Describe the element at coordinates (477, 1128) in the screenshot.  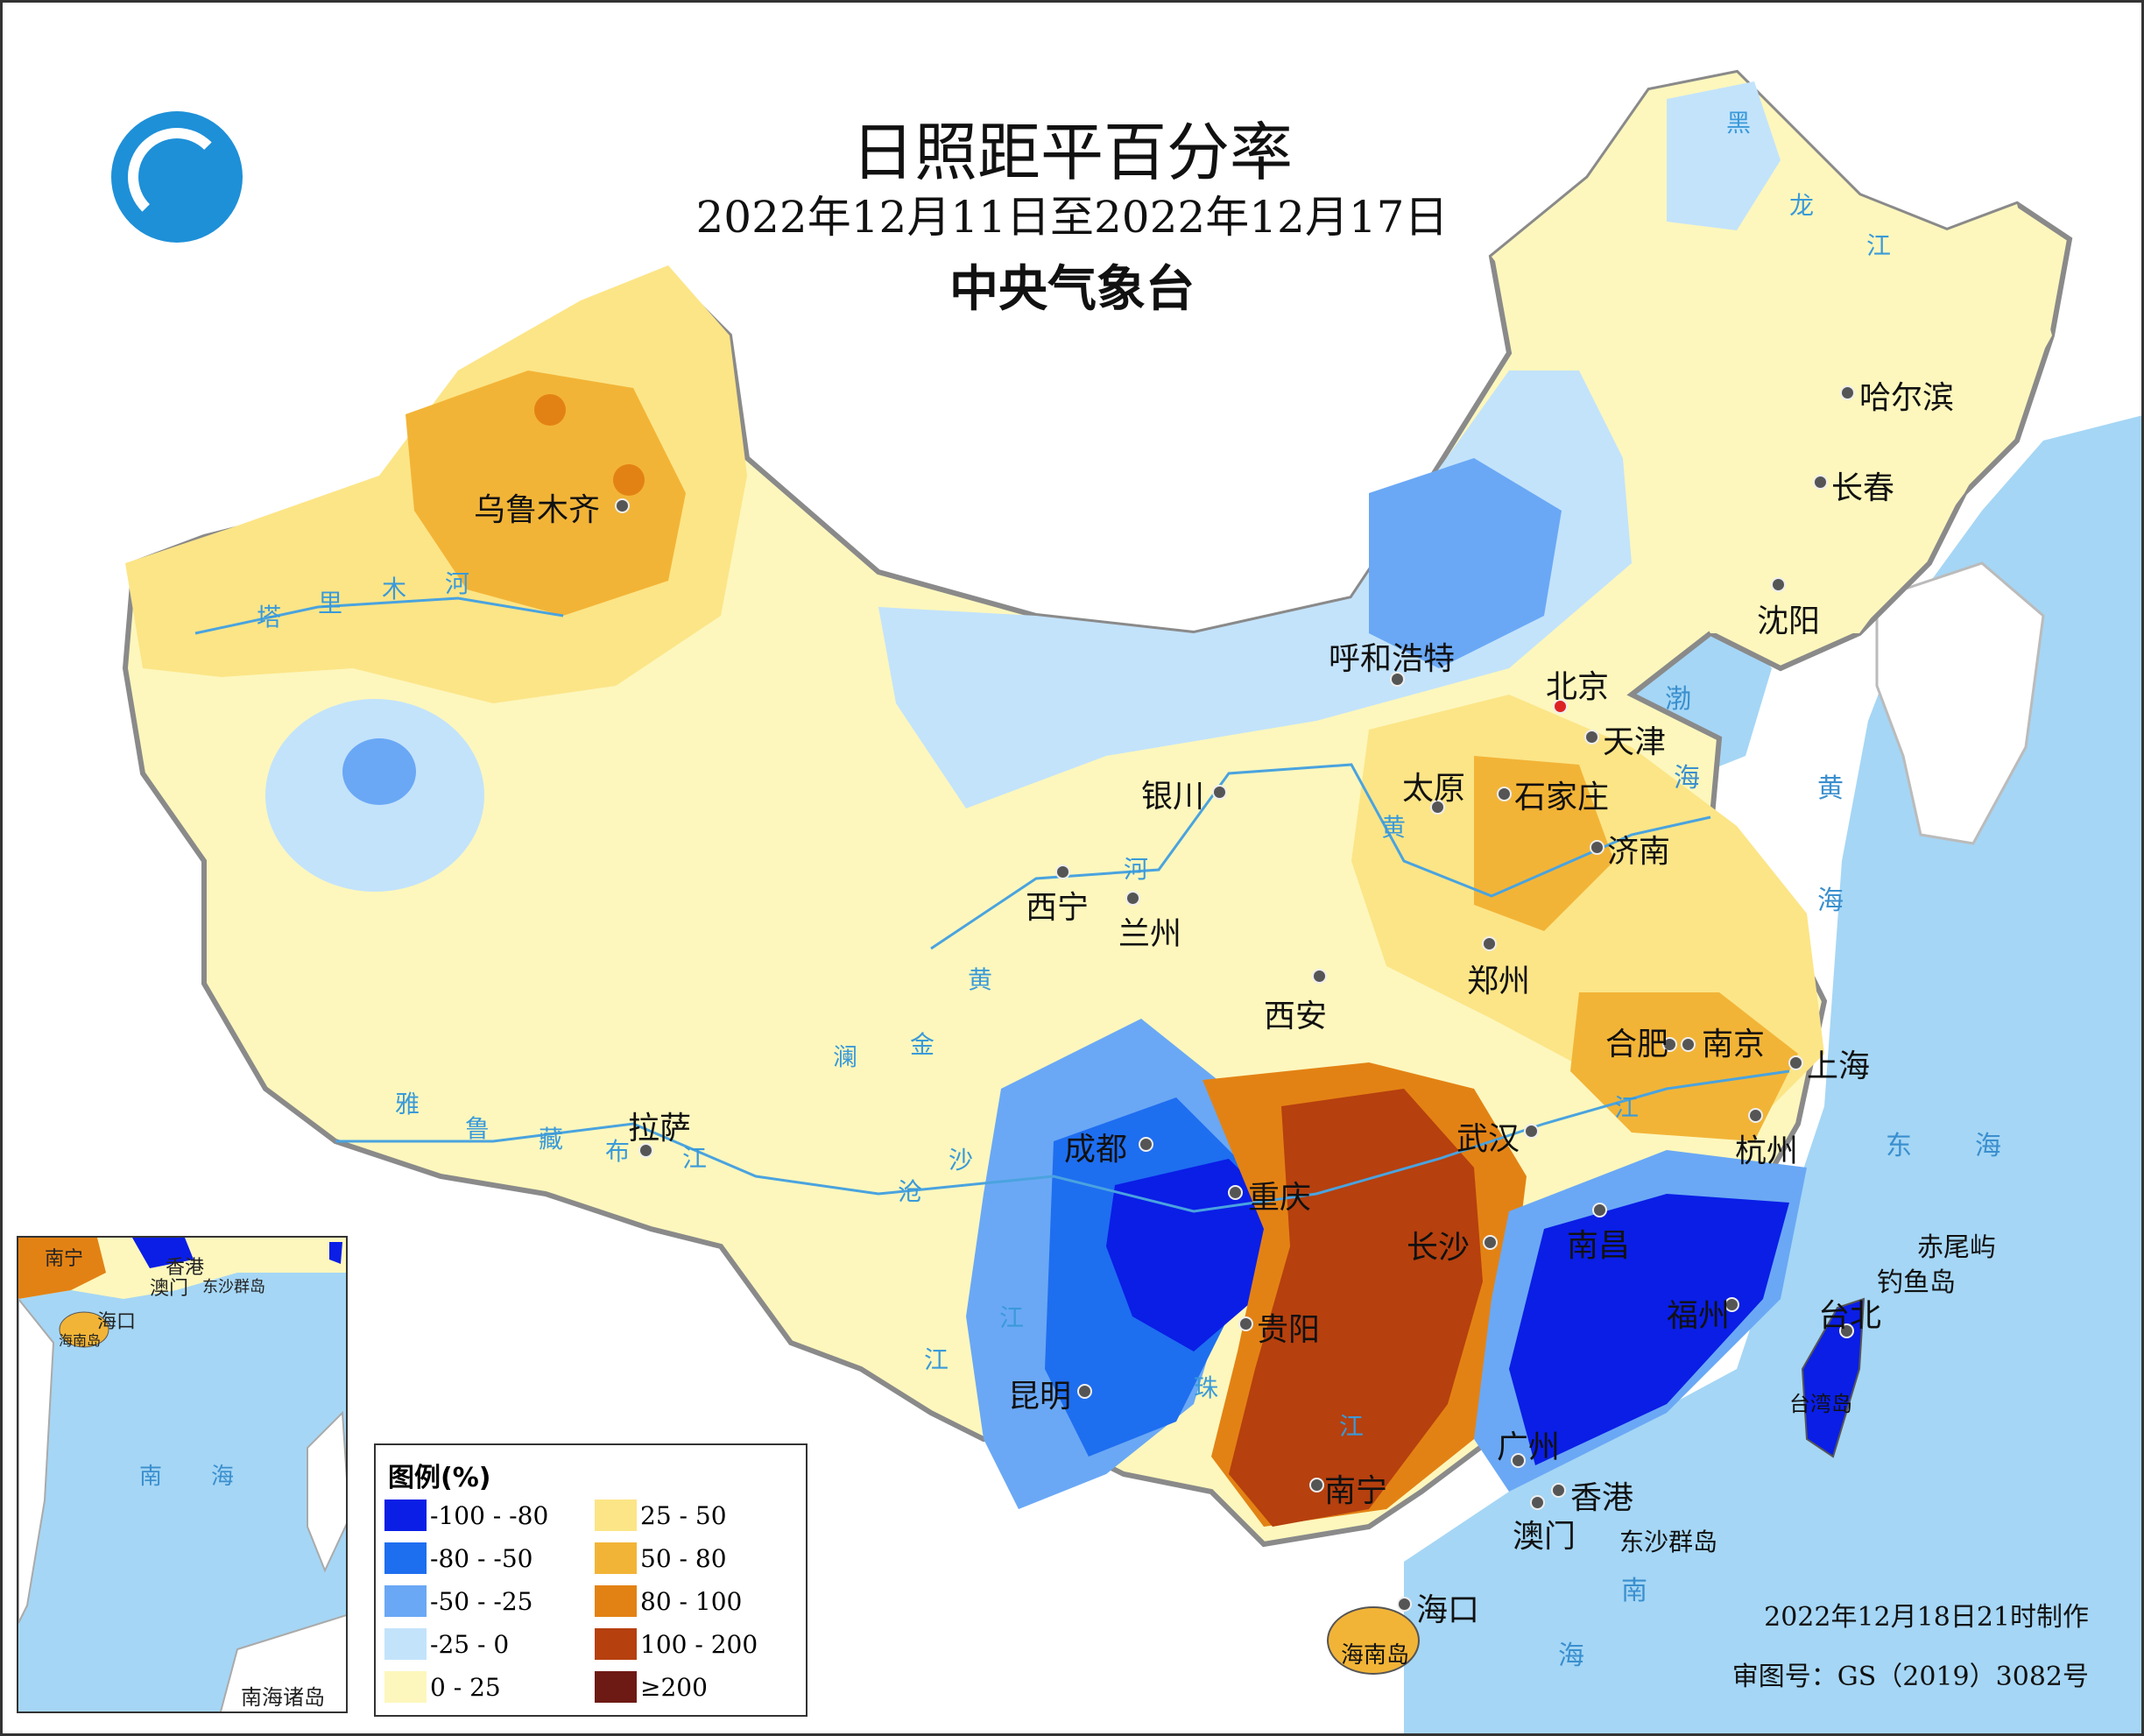
I see `river-label: 鲁` at that location.